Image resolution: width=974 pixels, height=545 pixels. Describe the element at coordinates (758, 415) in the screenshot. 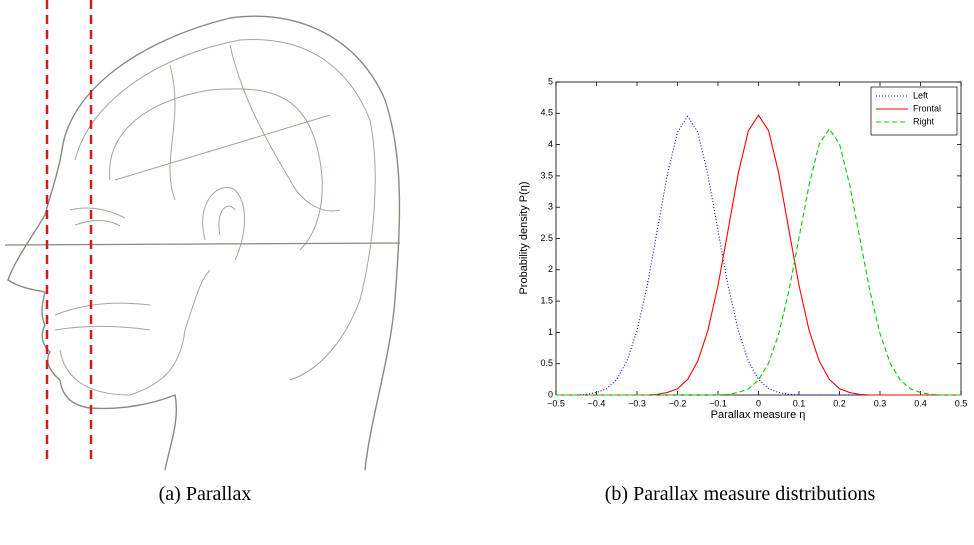

I see `x-axis-label: Parallax measure η` at that location.